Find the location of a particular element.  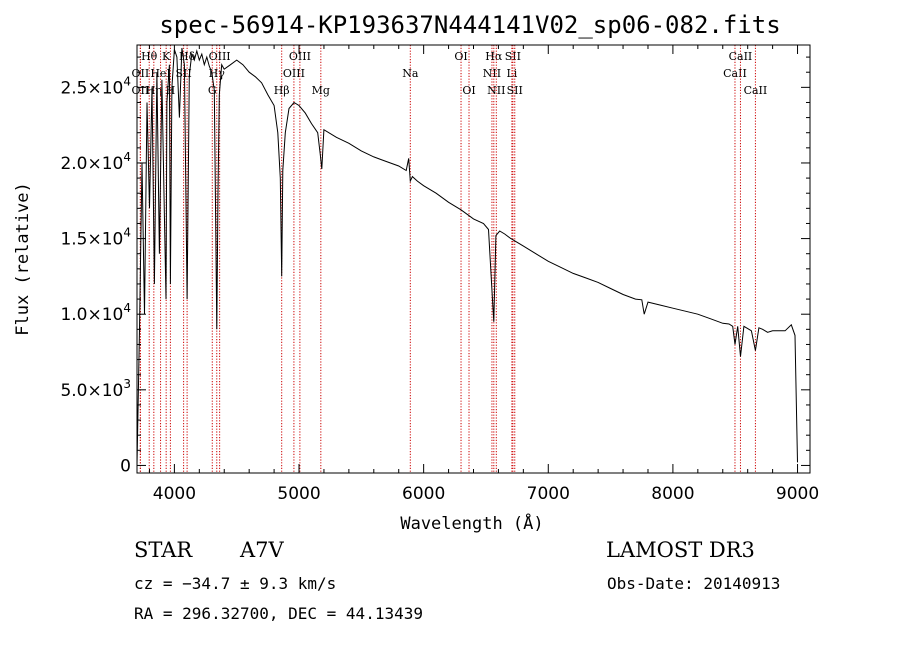

y-tick-label: 1.5×10⁴ is located at coordinates (95, 238).